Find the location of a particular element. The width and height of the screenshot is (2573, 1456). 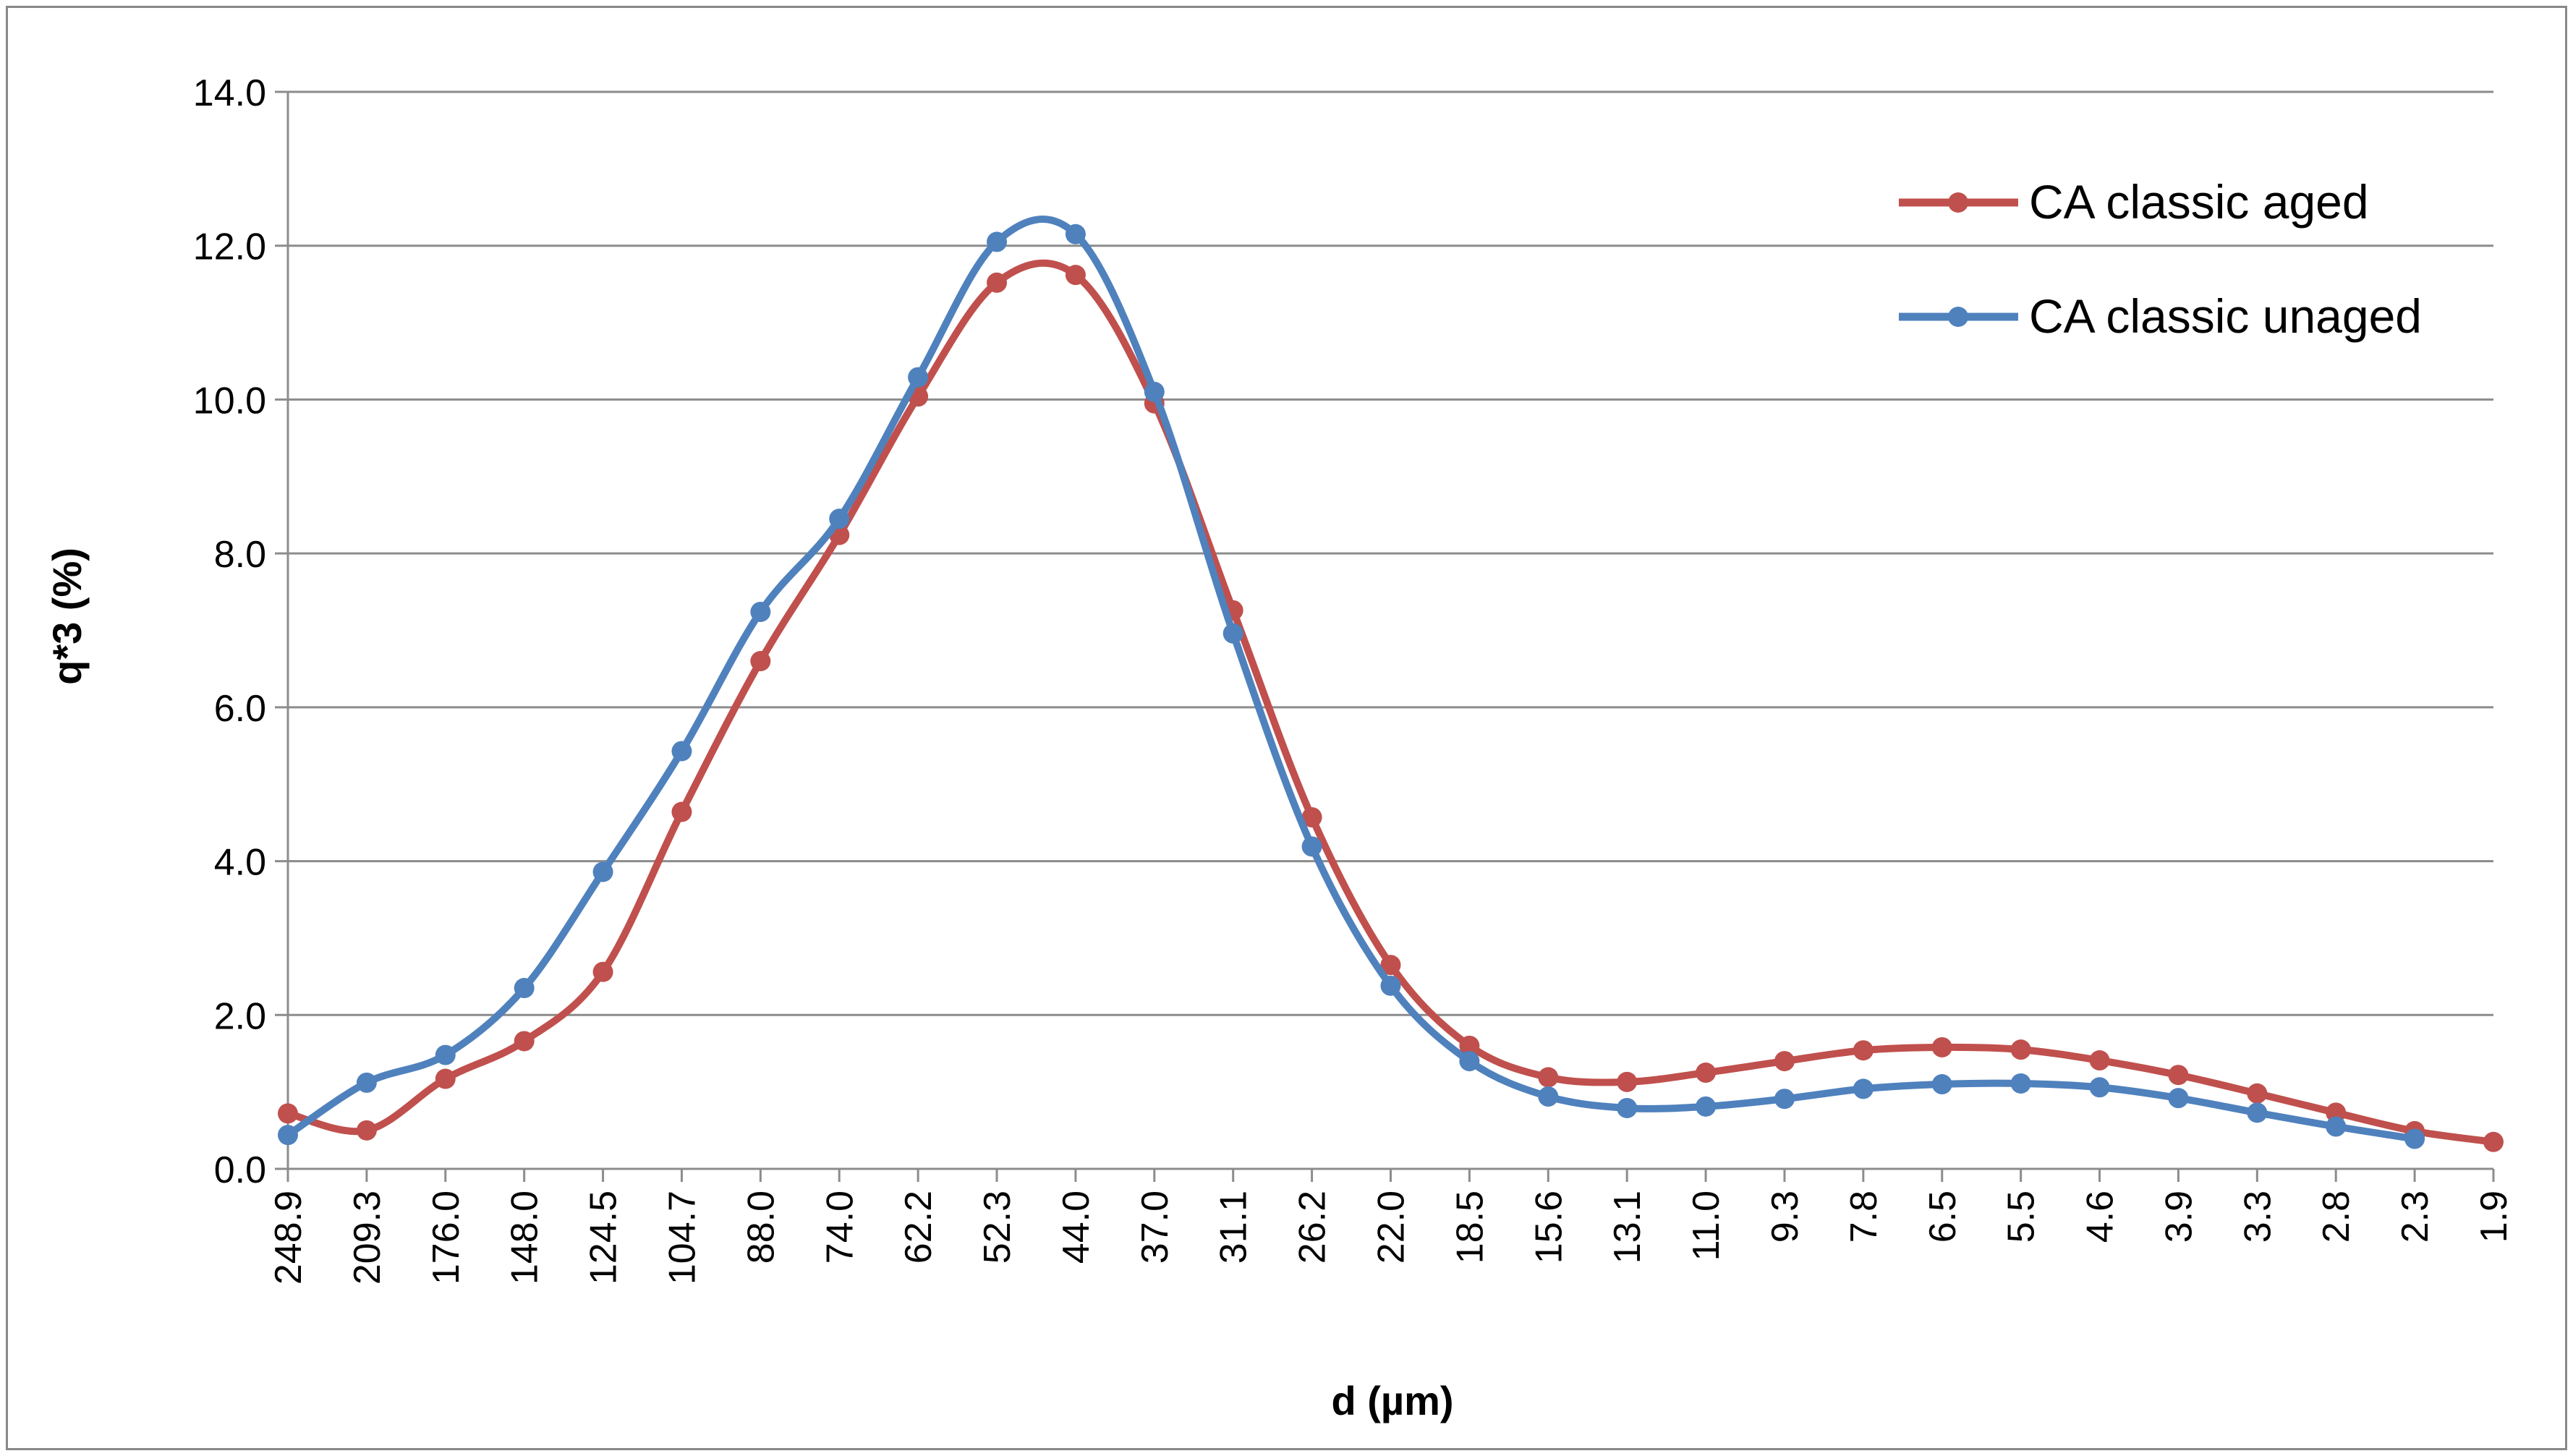

x-tick-label: 52.3 is located at coordinates (997, 1227).